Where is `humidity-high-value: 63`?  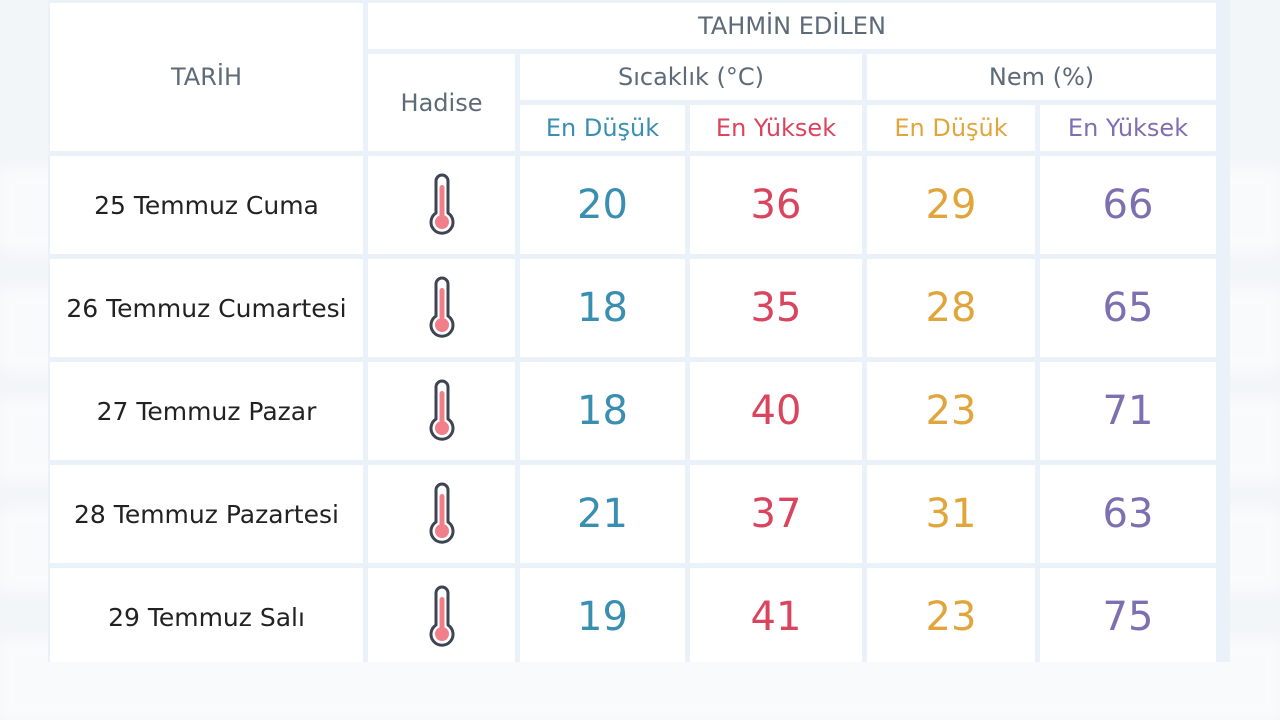 humidity-high-value: 63 is located at coordinates (1128, 514).